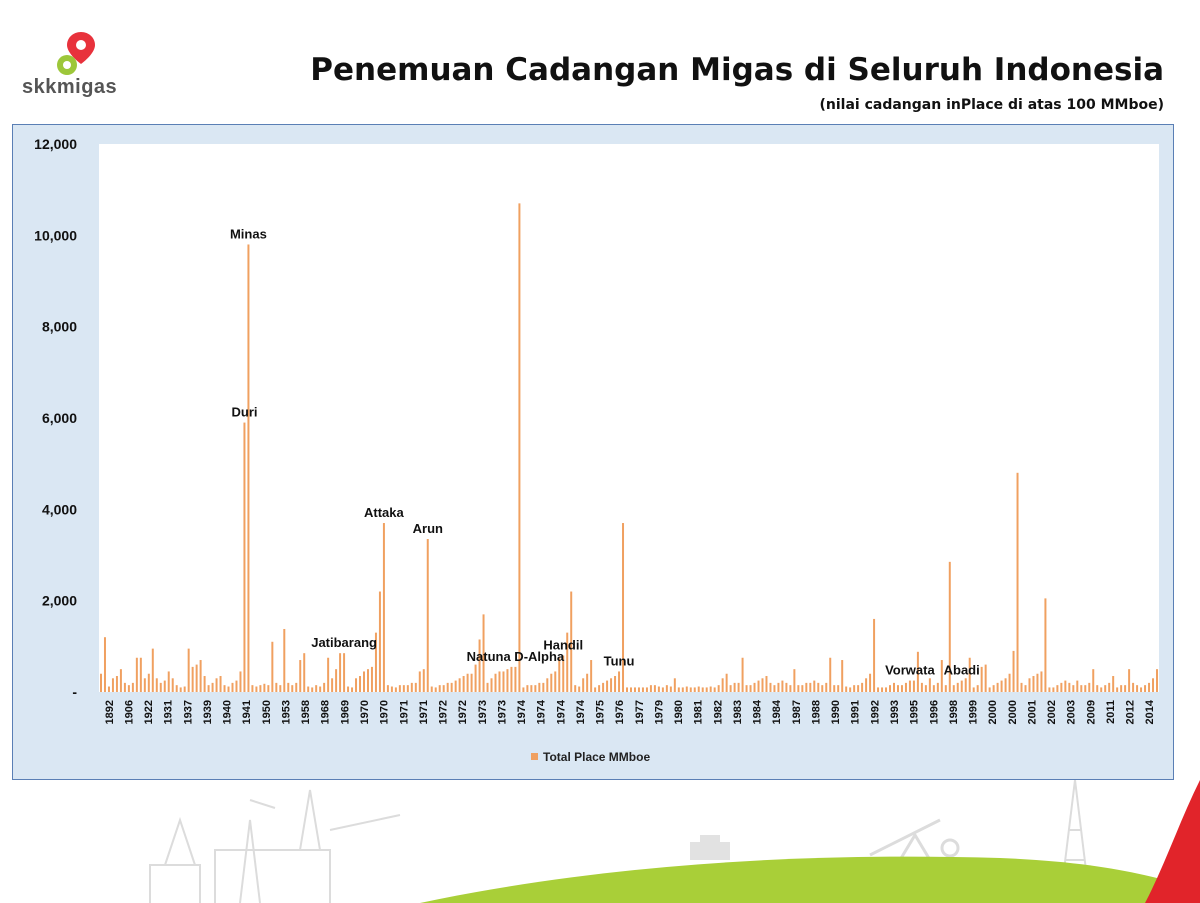 This screenshot has width=1200, height=903. What do you see at coordinates (1172, 841) in the screenshot?
I see `red-ribbon` at bounding box center [1172, 841].